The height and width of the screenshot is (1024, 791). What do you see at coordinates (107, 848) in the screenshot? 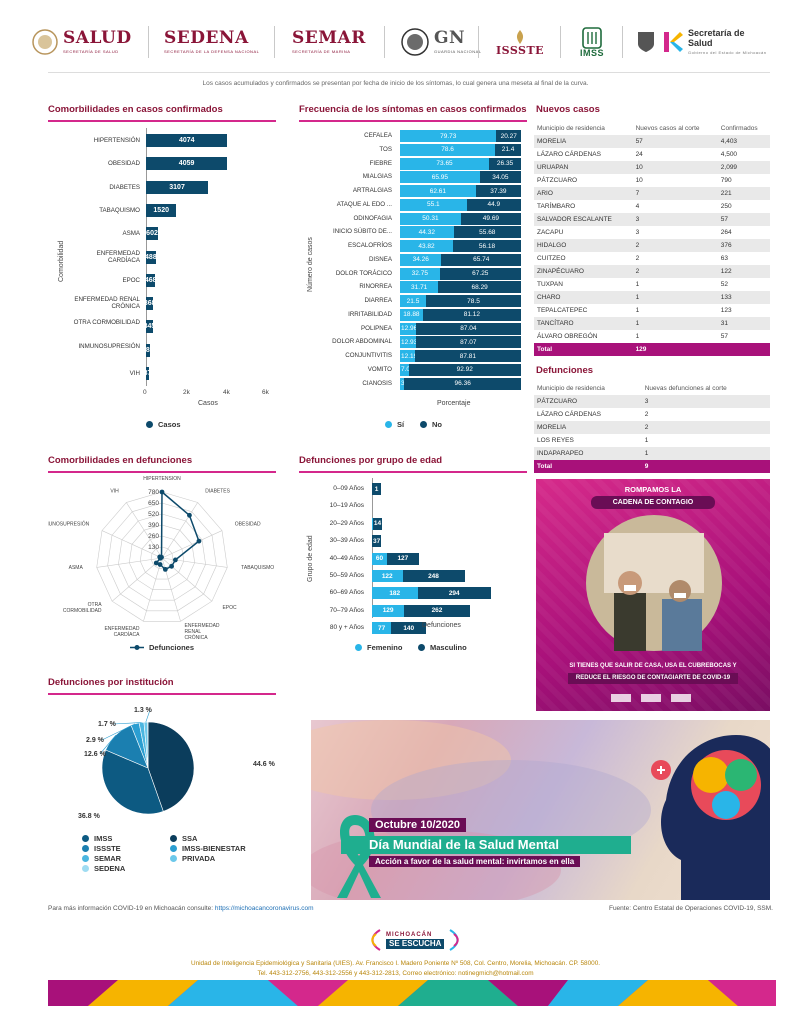
I see `pie-legend-label: ISSSTE` at bounding box center [107, 848].